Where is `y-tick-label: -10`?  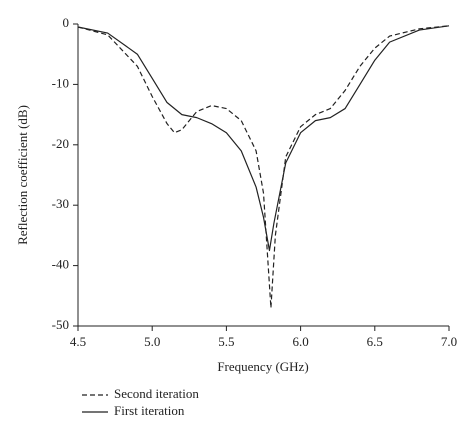 y-tick-label: -10 is located at coordinates (60, 82).